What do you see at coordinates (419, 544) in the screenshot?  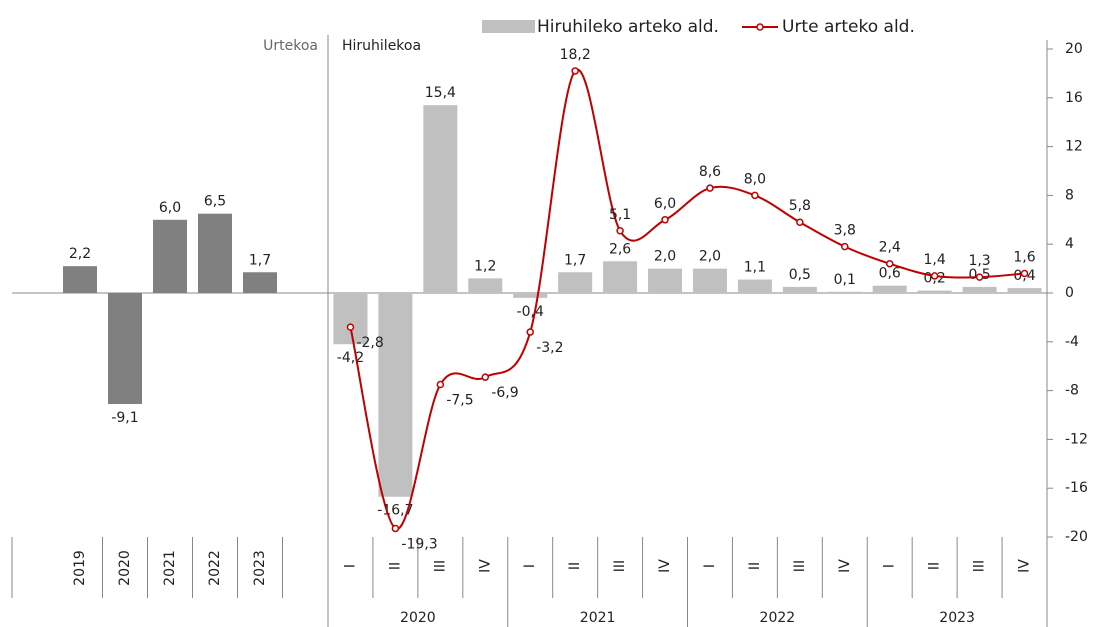 I see `value-label: -19,3` at bounding box center [419, 544].